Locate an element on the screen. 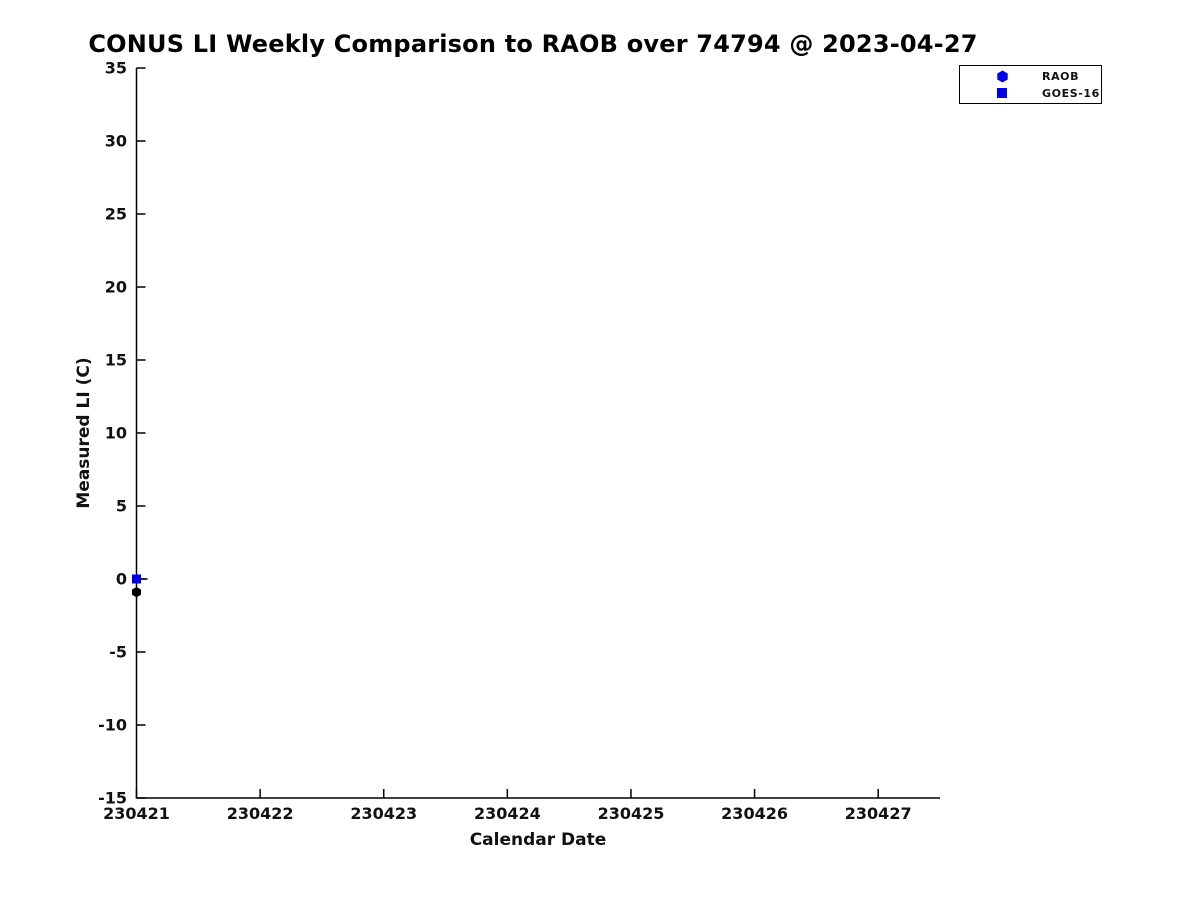  legend-item-raob: RAOB is located at coordinates (1030, 76).